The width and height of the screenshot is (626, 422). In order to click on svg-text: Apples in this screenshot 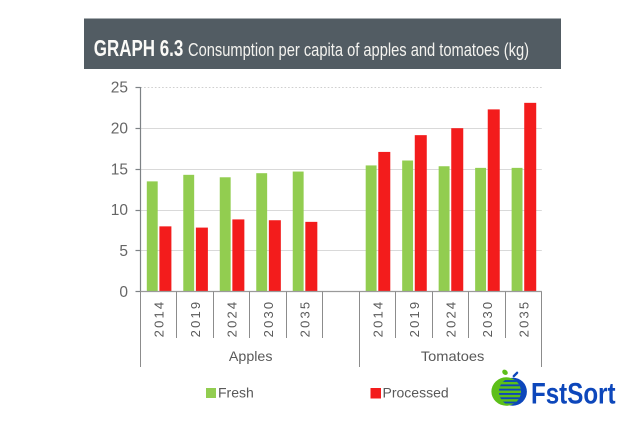, I will do `click(251, 356)`.